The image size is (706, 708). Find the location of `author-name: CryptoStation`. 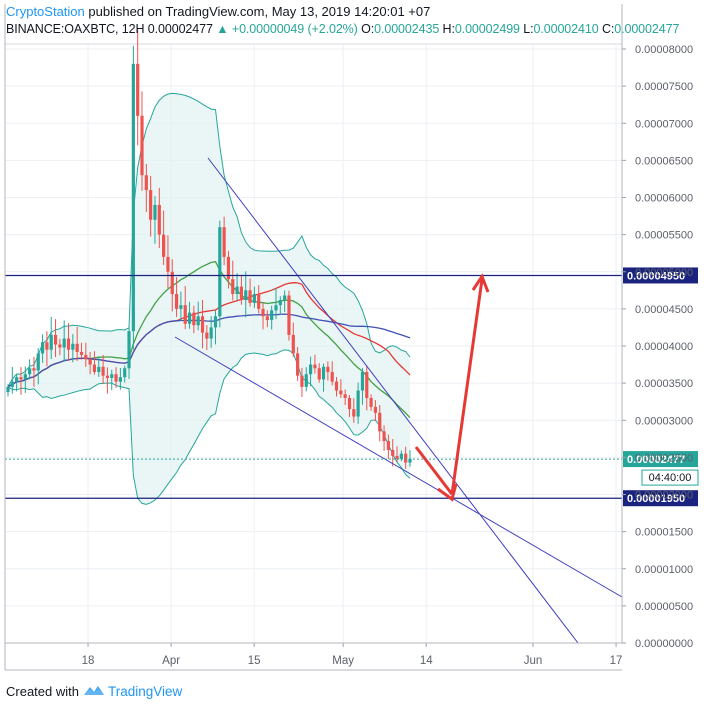

author-name: CryptoStation is located at coordinates (45, 11).